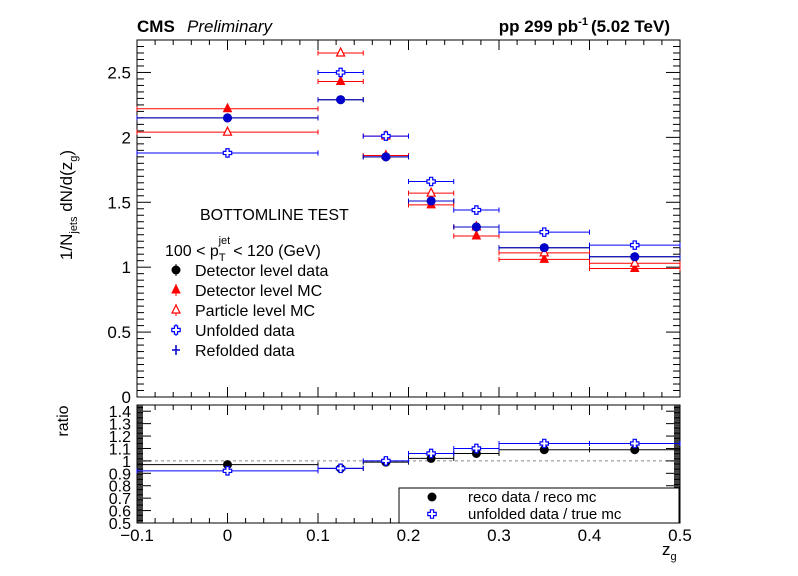 The image size is (798, 576). I want to click on ratio-legend-box, so click(539, 505).